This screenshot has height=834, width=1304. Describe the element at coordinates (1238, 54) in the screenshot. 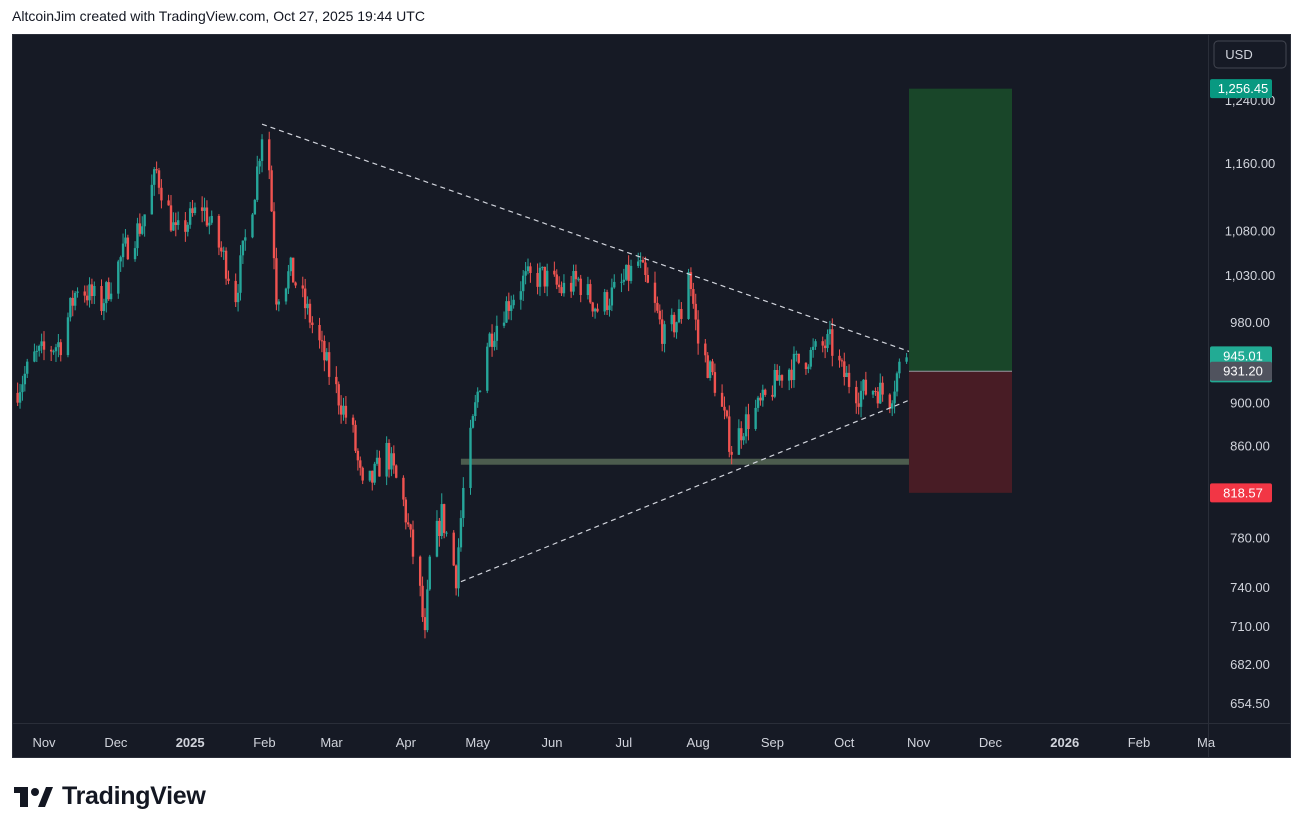

I see `currency-badge-label: USD` at that location.